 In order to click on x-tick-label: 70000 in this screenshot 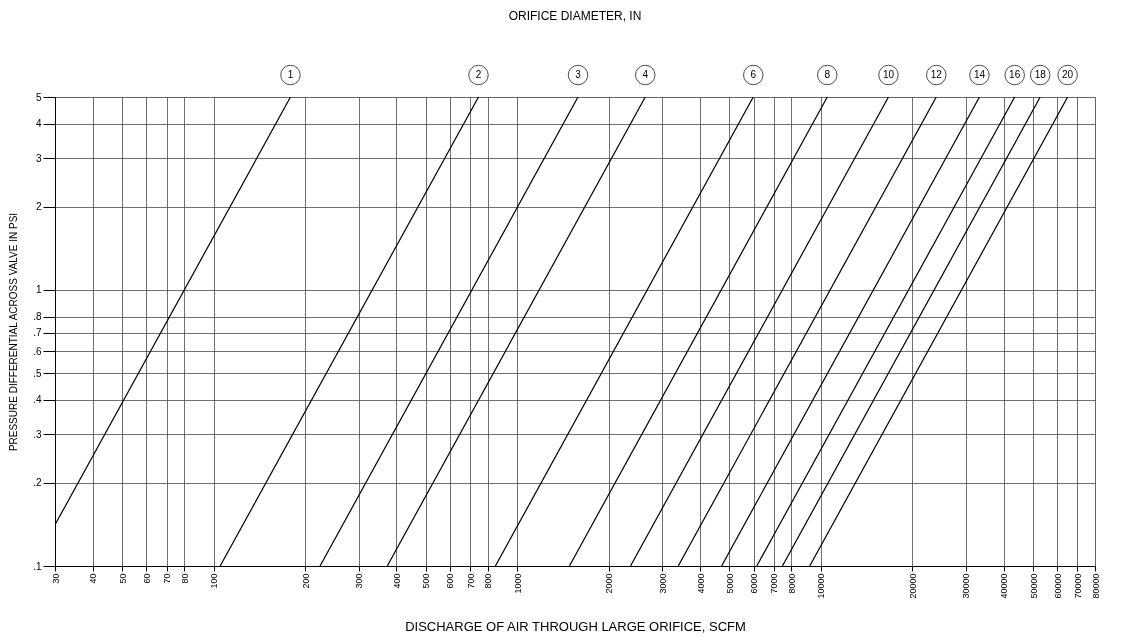, I will do `click(1077, 586)`.